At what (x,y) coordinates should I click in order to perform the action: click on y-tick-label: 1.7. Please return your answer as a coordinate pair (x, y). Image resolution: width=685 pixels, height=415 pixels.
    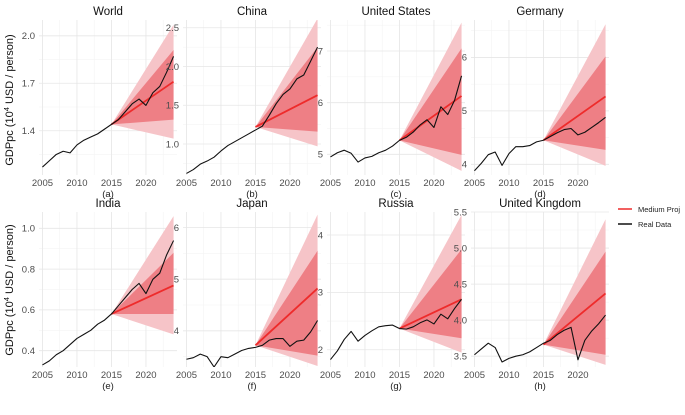
    Looking at the image, I should click on (28, 84).